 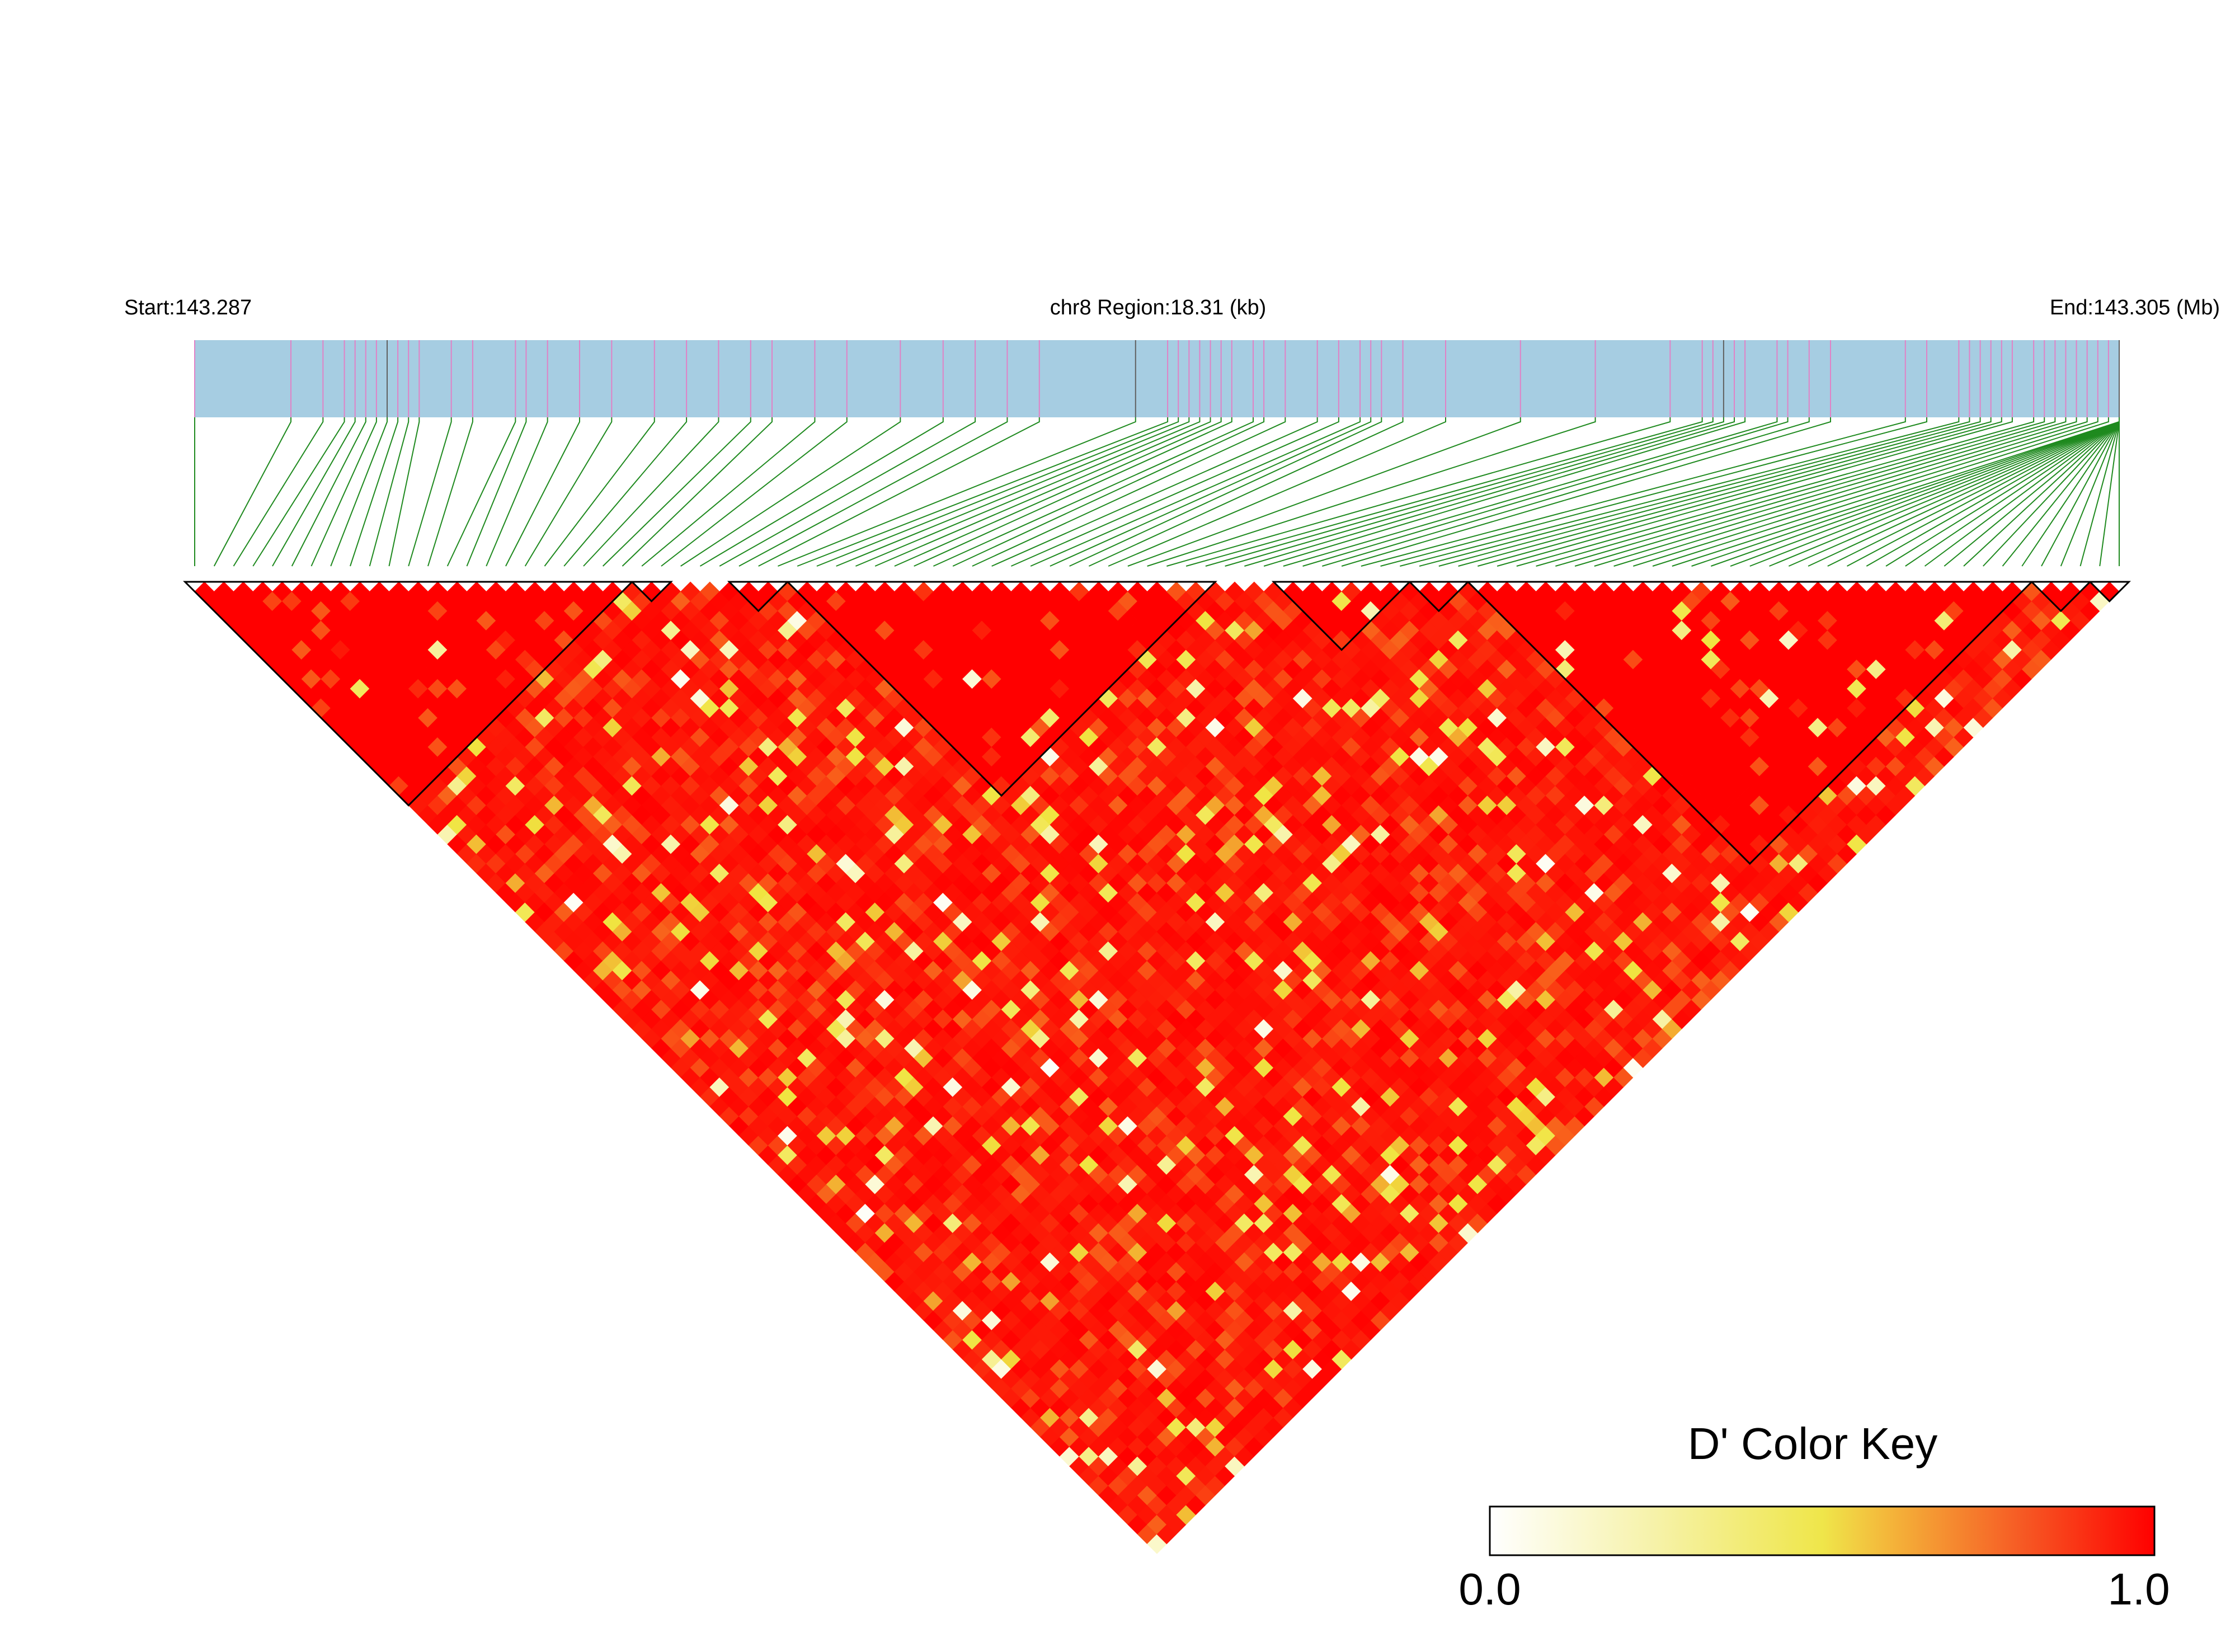 What do you see at coordinates (1157, 379) in the screenshot?
I see `snp-position-ticks` at bounding box center [1157, 379].